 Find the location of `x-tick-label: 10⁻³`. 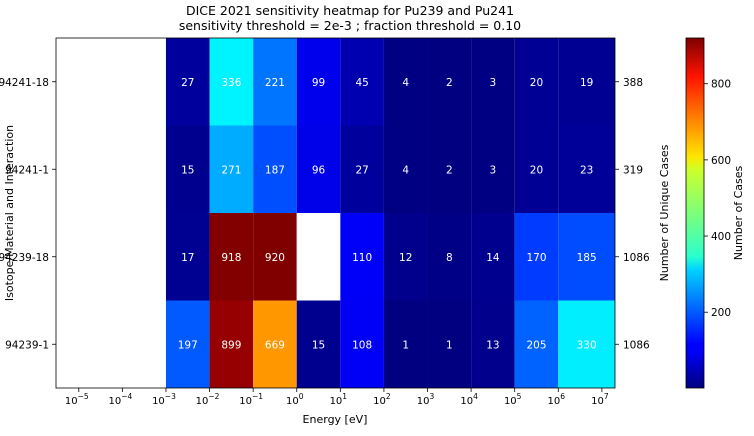

x-tick-label: 10⁻³ is located at coordinates (164, 399).